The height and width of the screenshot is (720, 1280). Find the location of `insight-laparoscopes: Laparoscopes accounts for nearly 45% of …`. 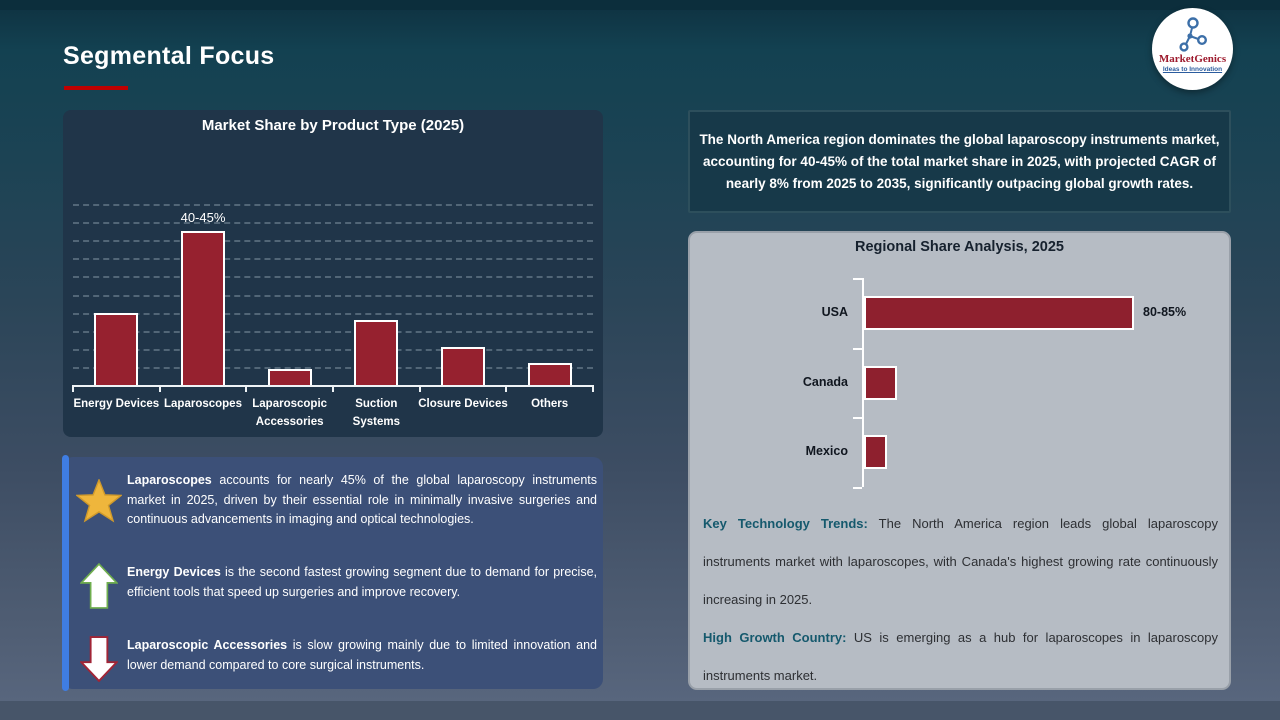

insight-laparoscopes: Laparoscopes accounts for nearly 45% of … is located at coordinates (334, 500).